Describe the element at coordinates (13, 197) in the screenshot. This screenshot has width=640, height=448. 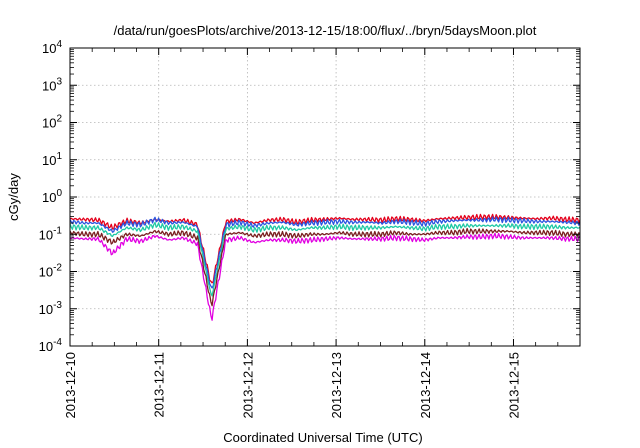
I see `y-axis-label: cGy/day` at that location.